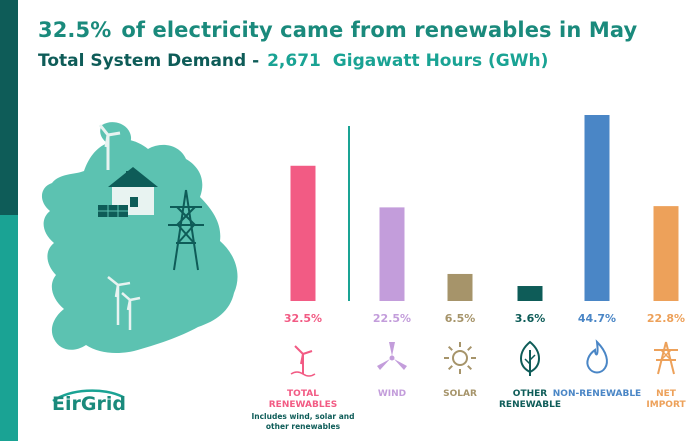  What do you see at coordinates (124, 303) in the screenshot?
I see `wind-turbines-south-icon` at bounding box center [124, 303].